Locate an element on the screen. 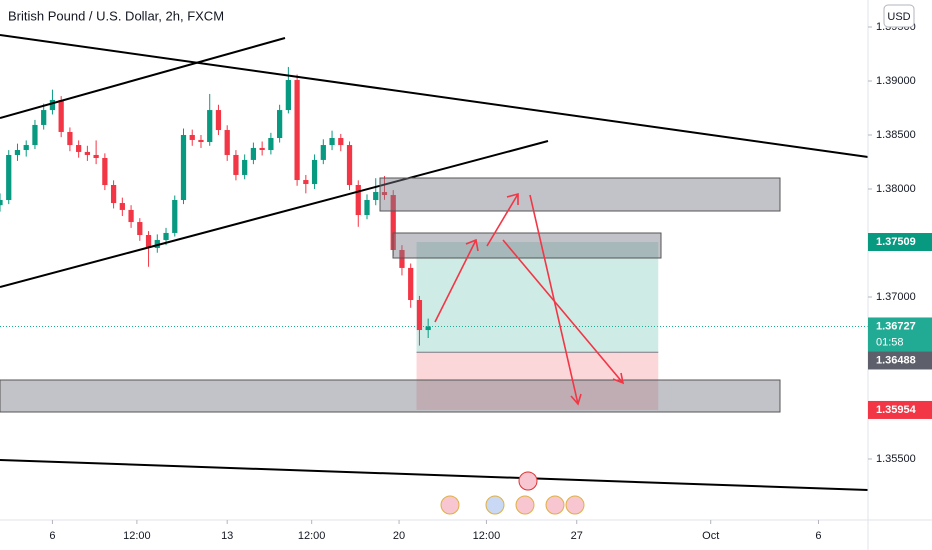  x-tick-label: 20 is located at coordinates (399, 536).